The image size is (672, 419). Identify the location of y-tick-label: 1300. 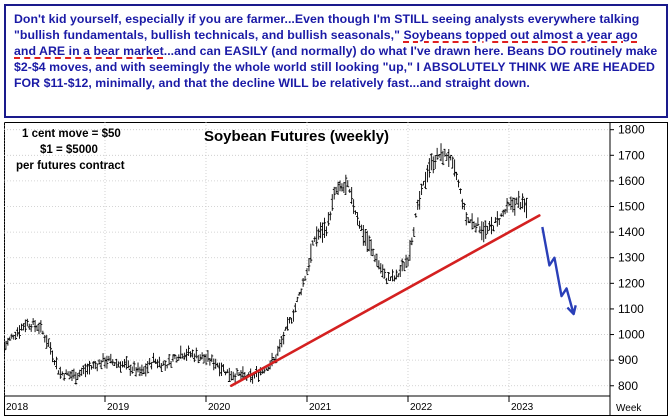
(631, 258).